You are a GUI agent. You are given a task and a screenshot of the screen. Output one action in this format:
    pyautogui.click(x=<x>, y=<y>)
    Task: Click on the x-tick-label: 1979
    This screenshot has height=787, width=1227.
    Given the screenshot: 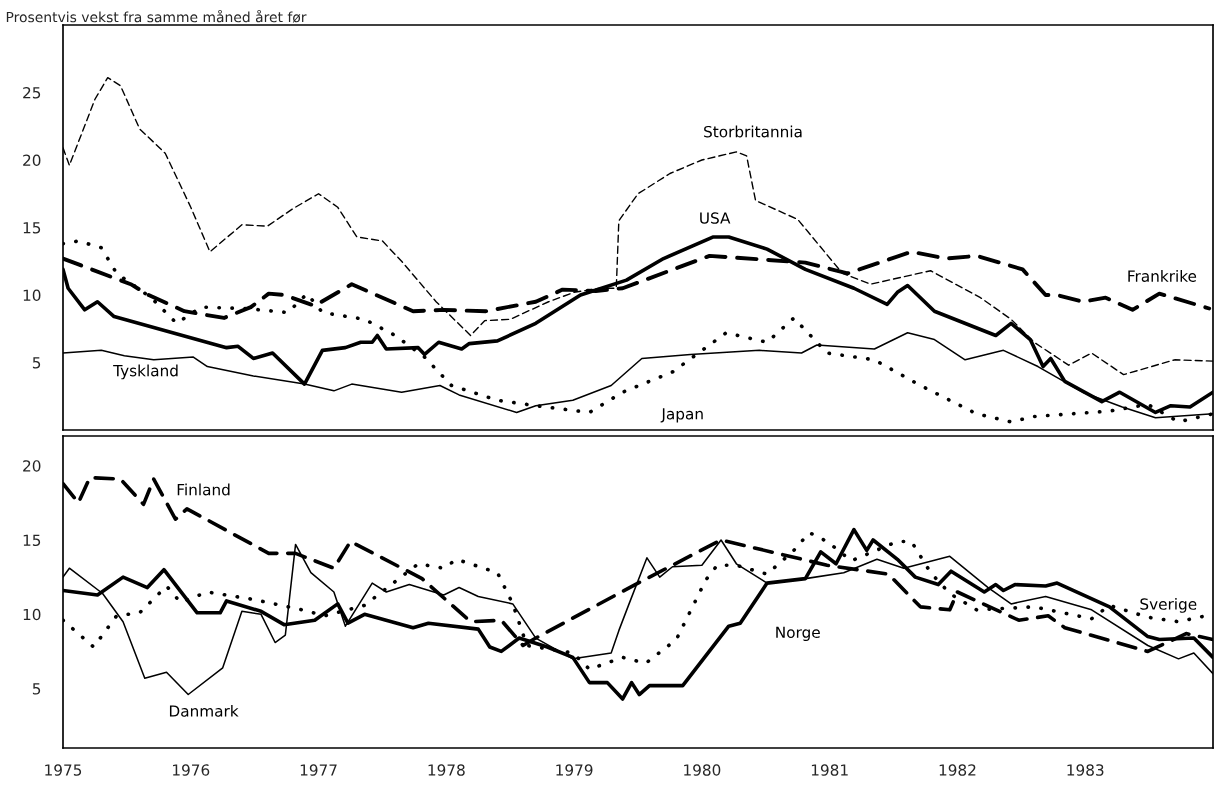 What is the action you would take?
    pyautogui.click(x=574, y=770)
    